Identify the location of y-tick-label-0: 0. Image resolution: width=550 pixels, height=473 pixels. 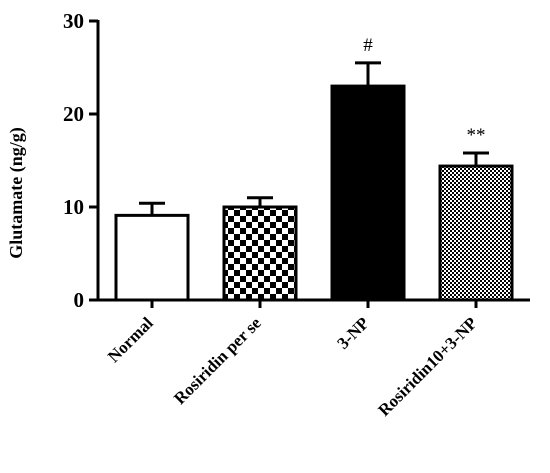
(79, 300).